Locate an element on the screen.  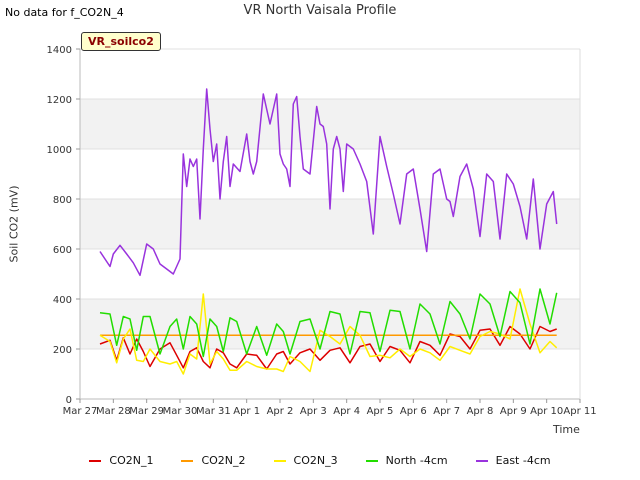
y-tick-label: 1000 is located at coordinates (59, 150).